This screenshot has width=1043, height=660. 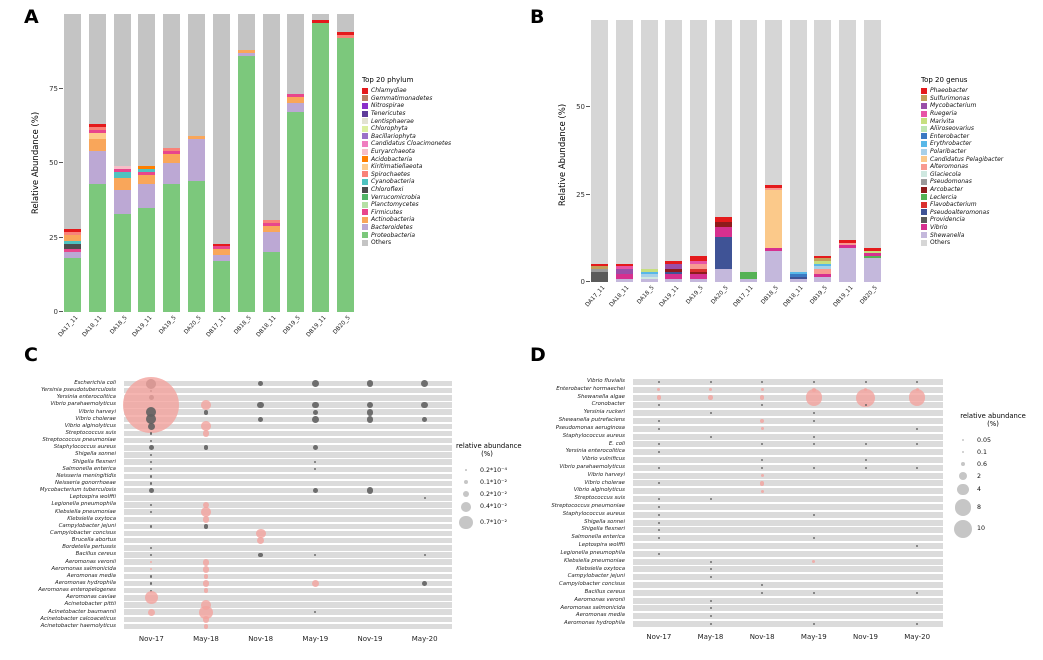 What do you see at coordinates (939, 227) in the screenshot?
I see `legend-label: Vibrio` at bounding box center [939, 227].